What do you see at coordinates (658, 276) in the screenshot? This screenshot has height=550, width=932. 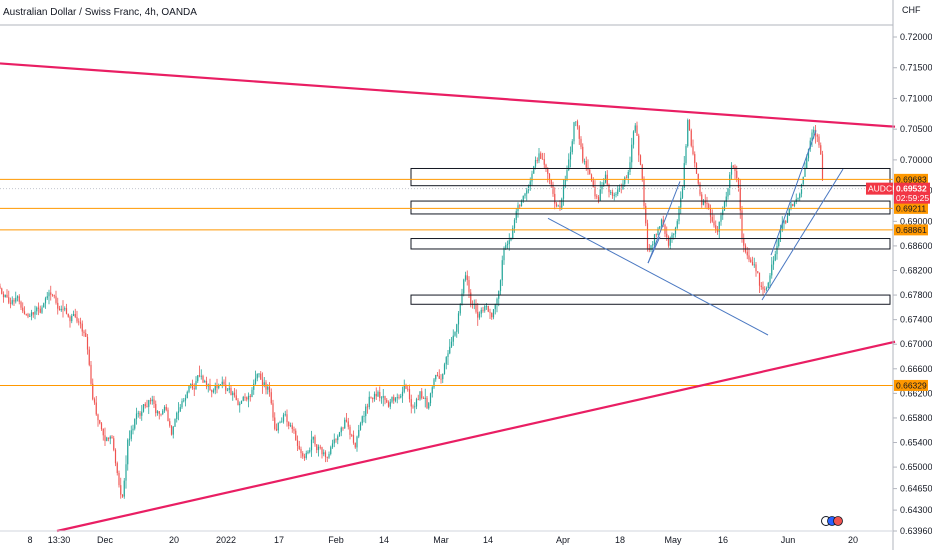 I see `falling-channel-line` at bounding box center [658, 276].